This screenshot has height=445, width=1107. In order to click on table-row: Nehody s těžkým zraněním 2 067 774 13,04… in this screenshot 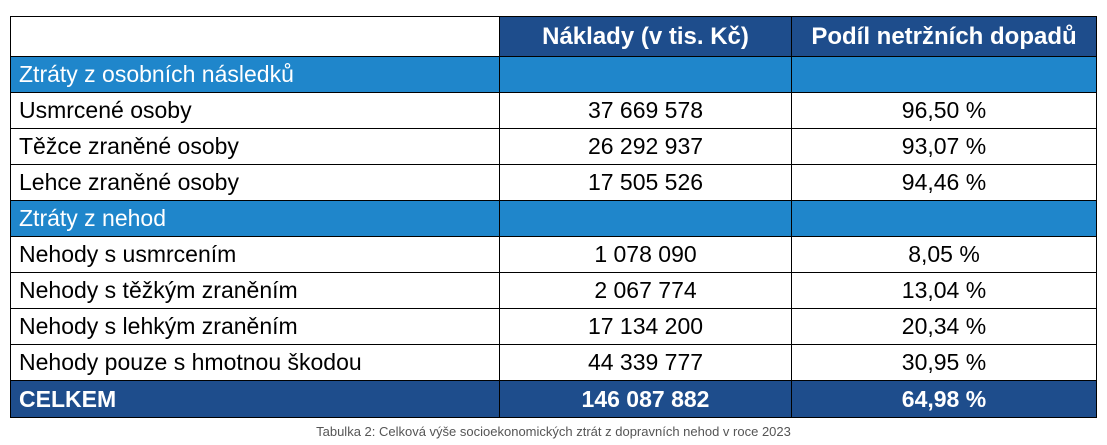, I will do `click(553, 290)`.